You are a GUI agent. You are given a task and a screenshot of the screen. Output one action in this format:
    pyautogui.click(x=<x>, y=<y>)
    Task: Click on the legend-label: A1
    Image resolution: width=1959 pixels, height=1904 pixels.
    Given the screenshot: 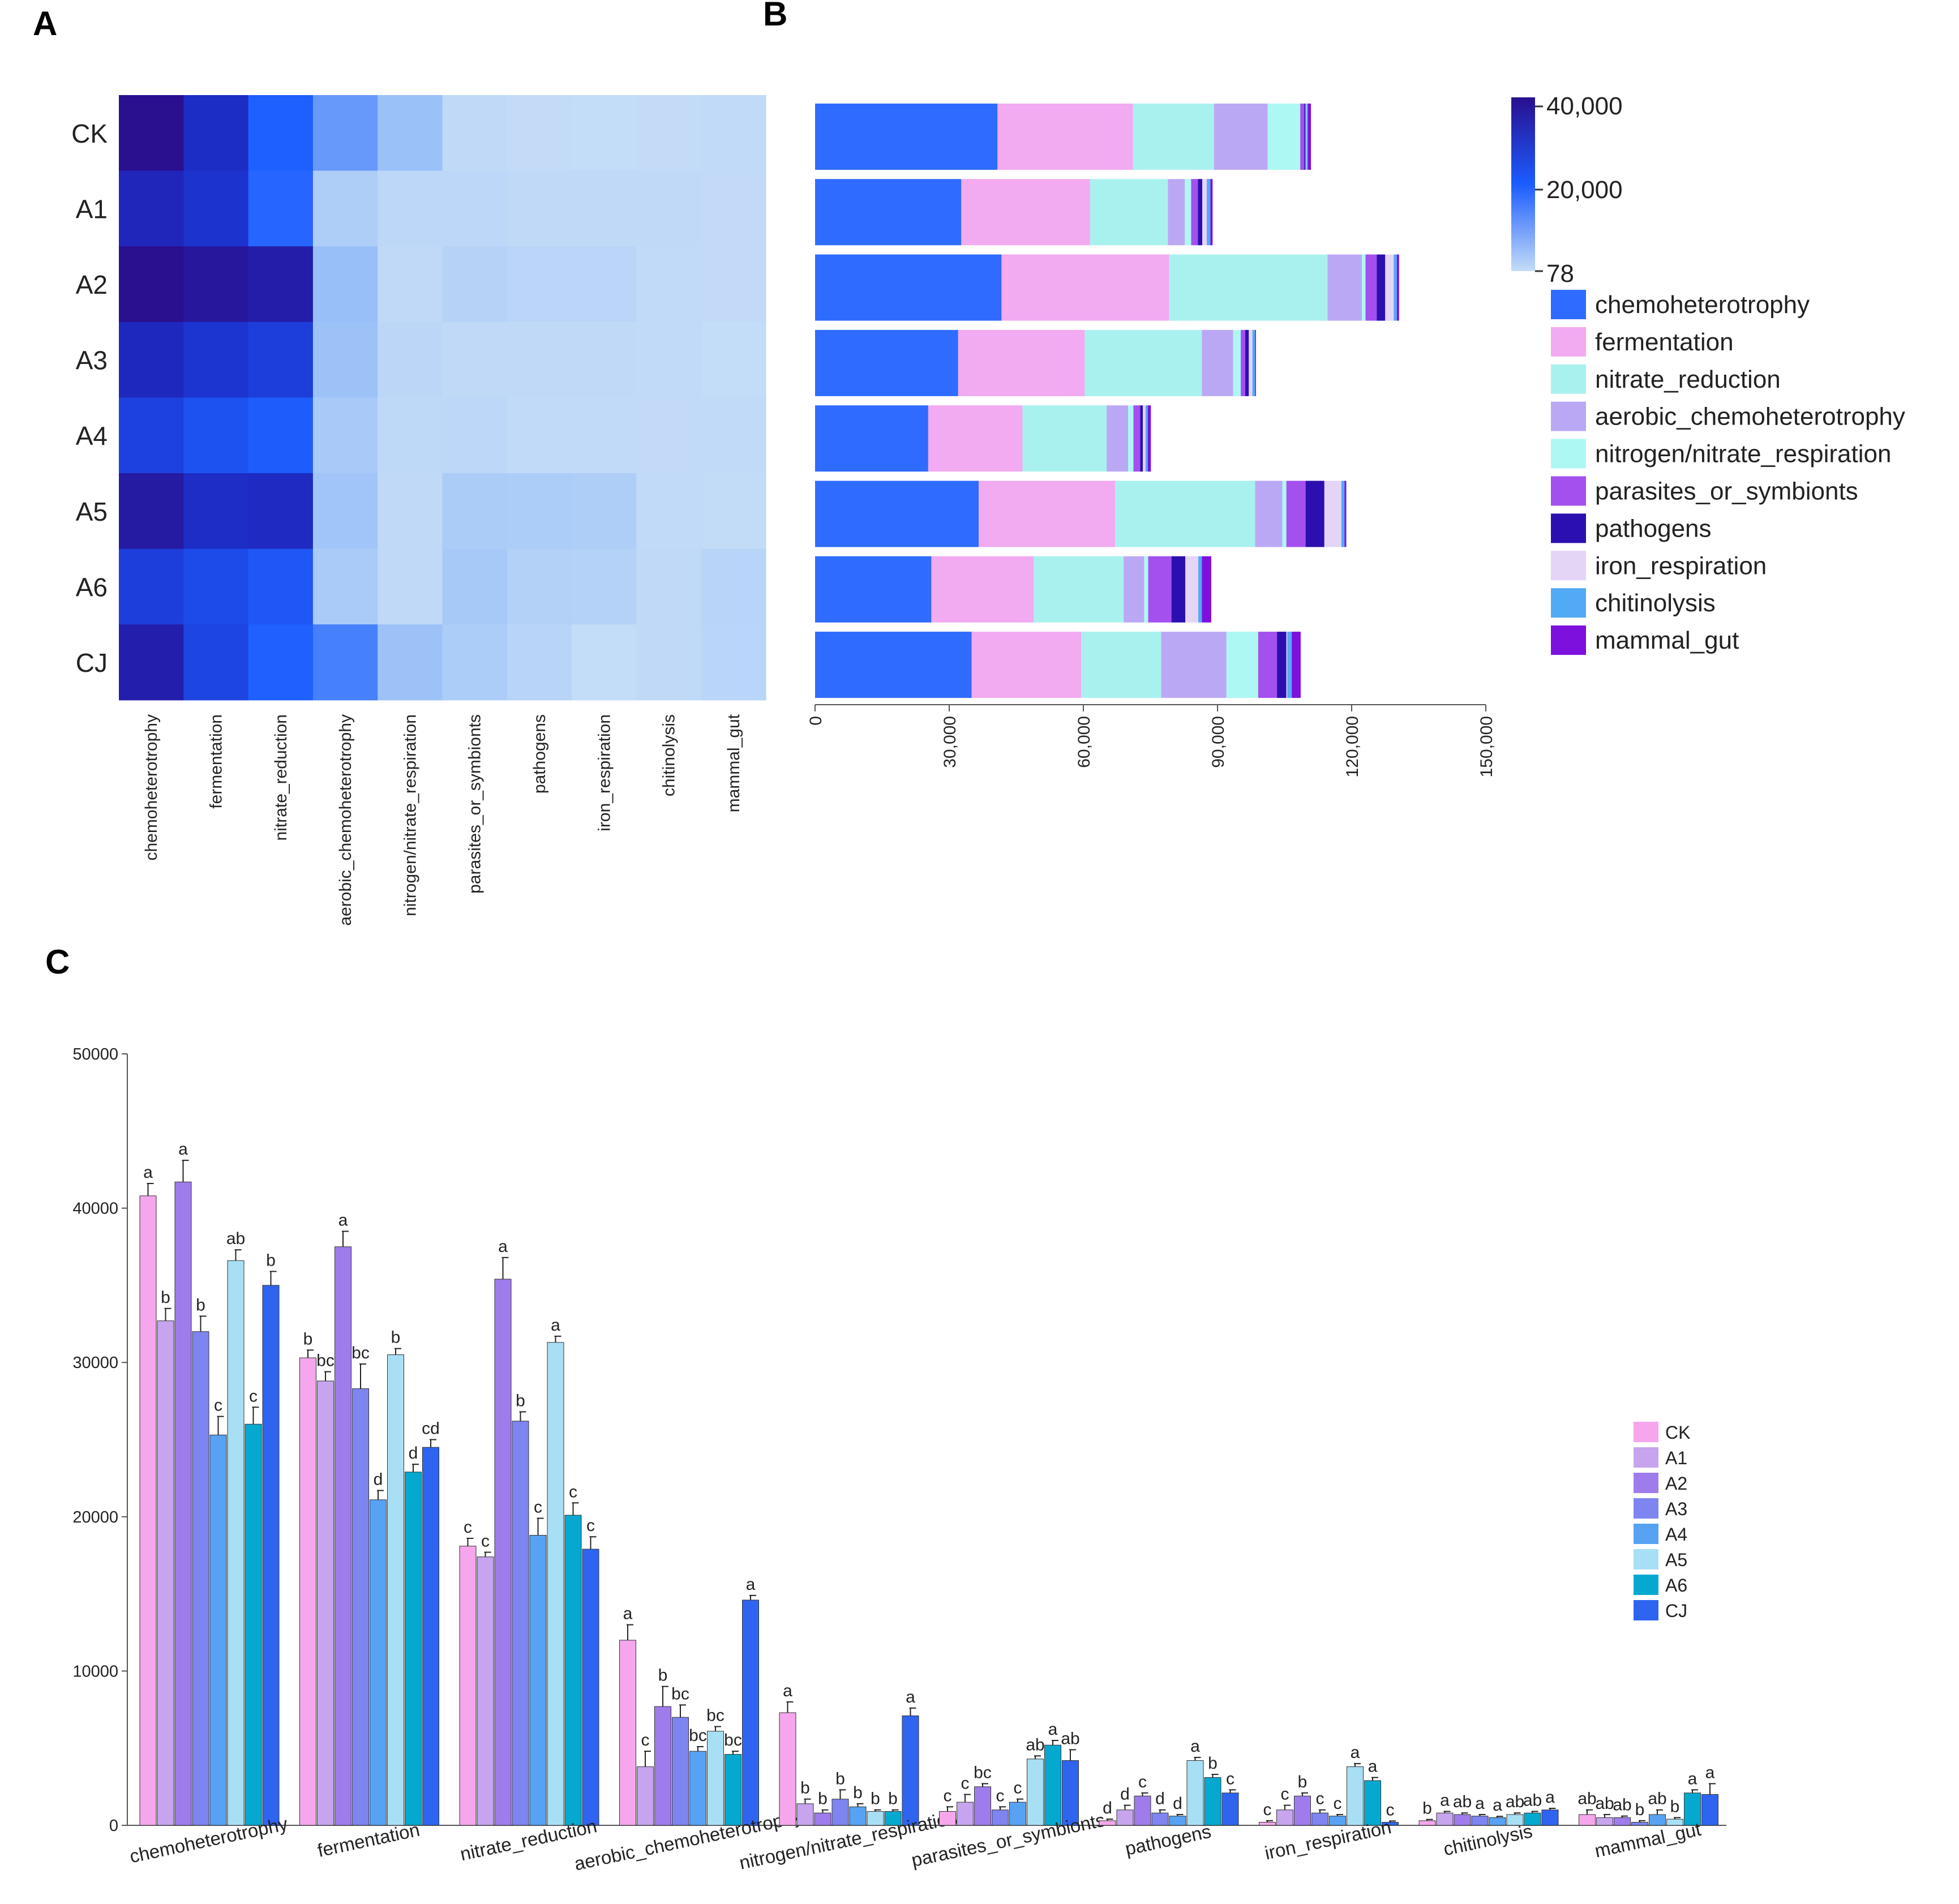 What is the action you would take?
    pyautogui.click(x=1676, y=1458)
    